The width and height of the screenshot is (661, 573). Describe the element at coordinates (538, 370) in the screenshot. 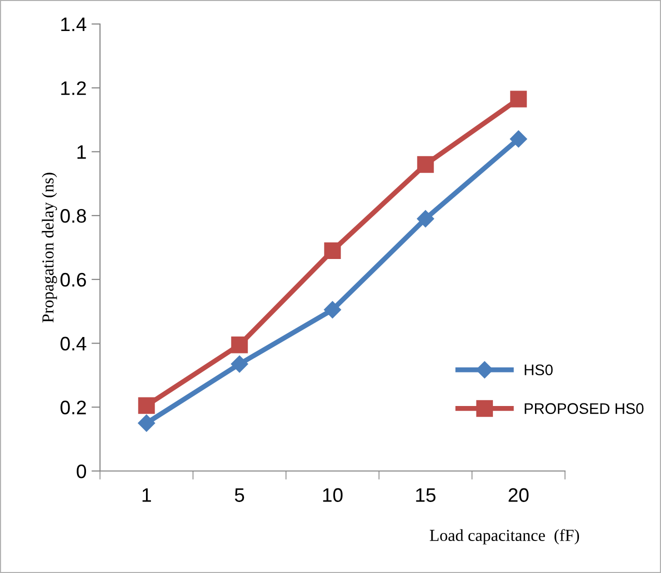

I see `legend-label: HS0` at that location.